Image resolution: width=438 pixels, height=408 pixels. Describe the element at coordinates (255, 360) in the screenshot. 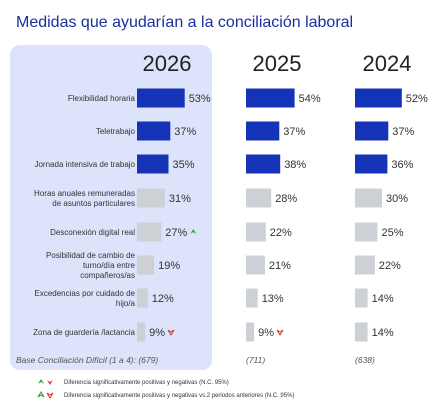

I see `base-label-2025: (711)` at that location.